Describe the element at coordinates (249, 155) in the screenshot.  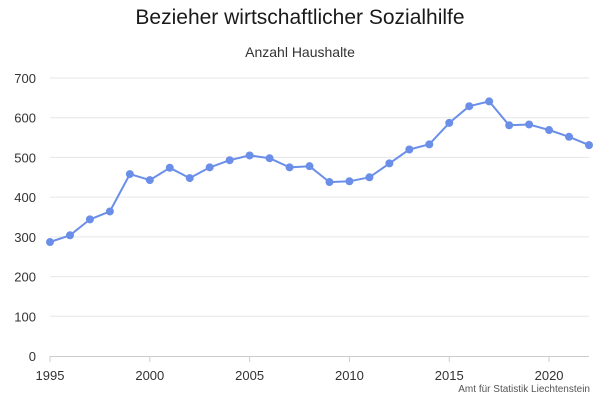
I see `data-point-2005` at that location.